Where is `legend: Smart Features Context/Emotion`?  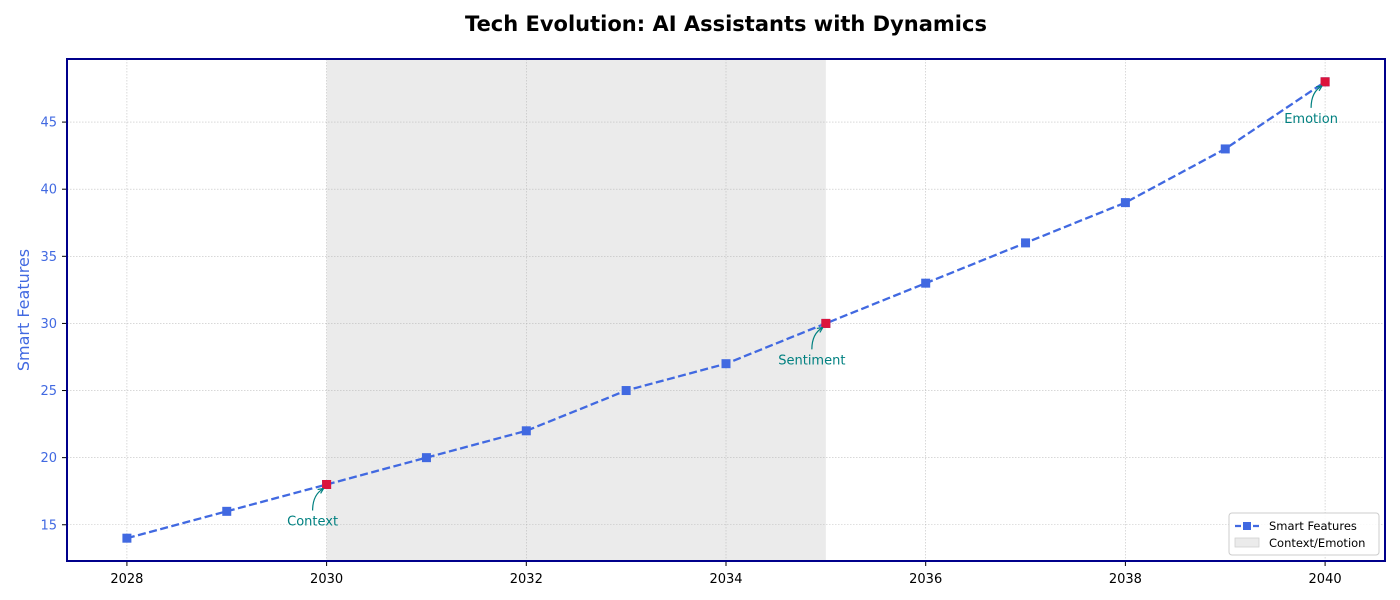 legend: Smart Features Context/Emotion is located at coordinates (1304, 534).